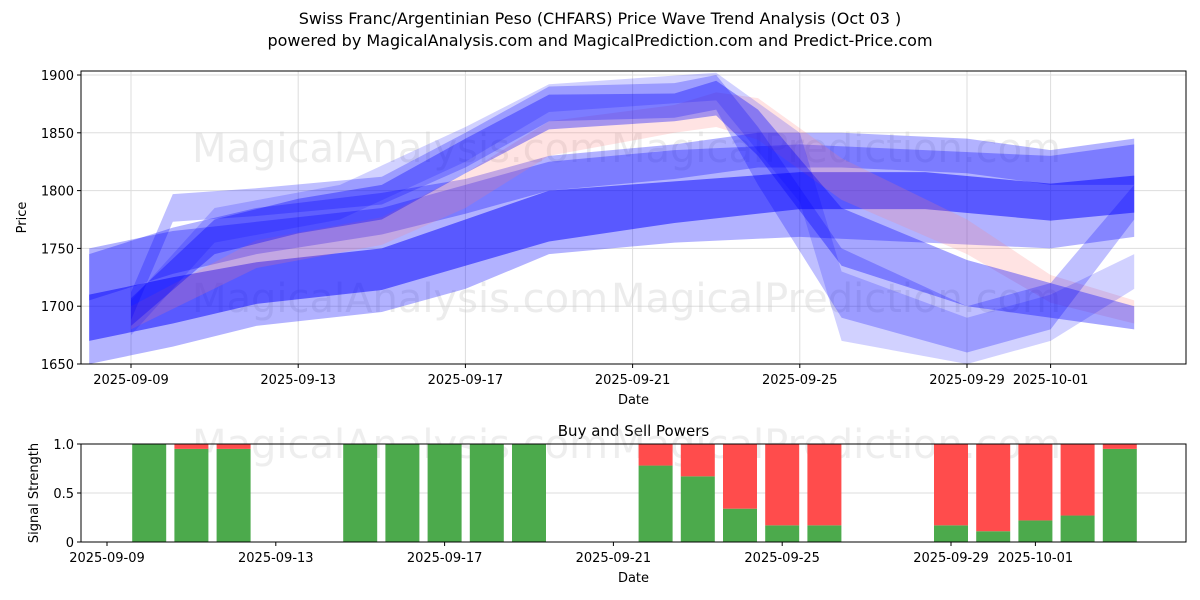 The width and height of the screenshot is (1200, 600). What do you see at coordinates (63, 445) in the screenshot?
I see `y-tick-label: 1.0` at bounding box center [63, 445].